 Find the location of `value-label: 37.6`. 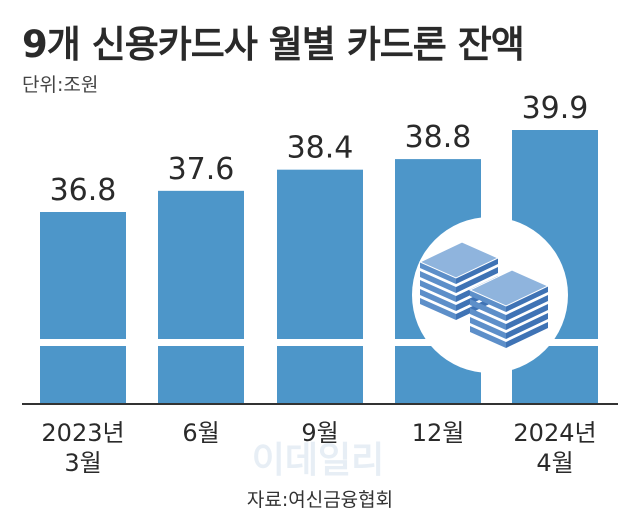

value-label: 37.6 is located at coordinates (201, 169).